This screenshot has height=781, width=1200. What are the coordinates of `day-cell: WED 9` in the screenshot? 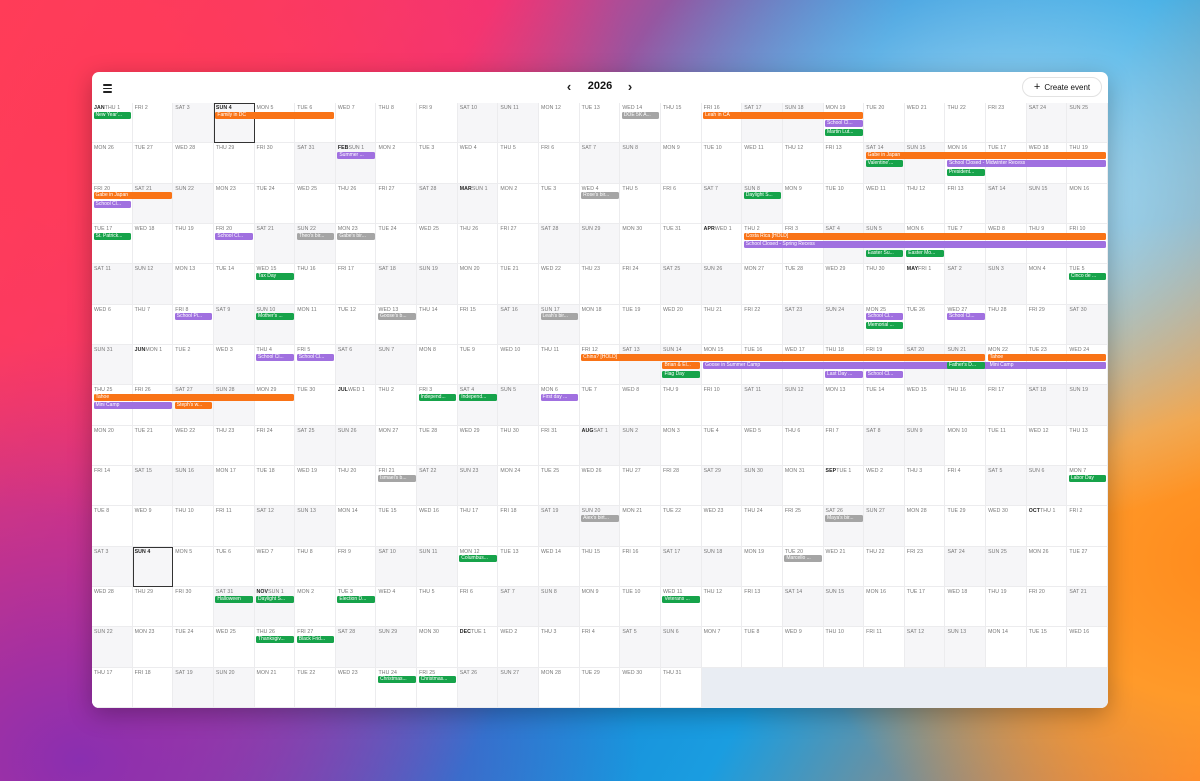 It's located at (803, 647).